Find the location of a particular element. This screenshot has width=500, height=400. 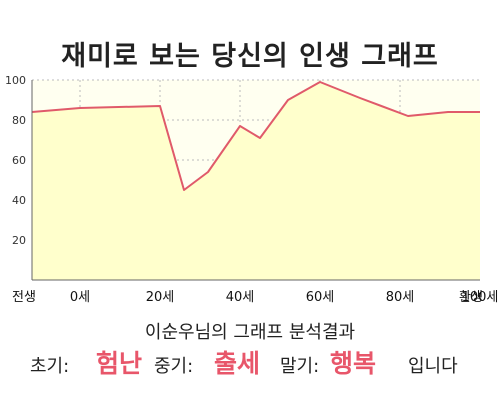

y-tick-label: 40 is located at coordinates (19, 200).